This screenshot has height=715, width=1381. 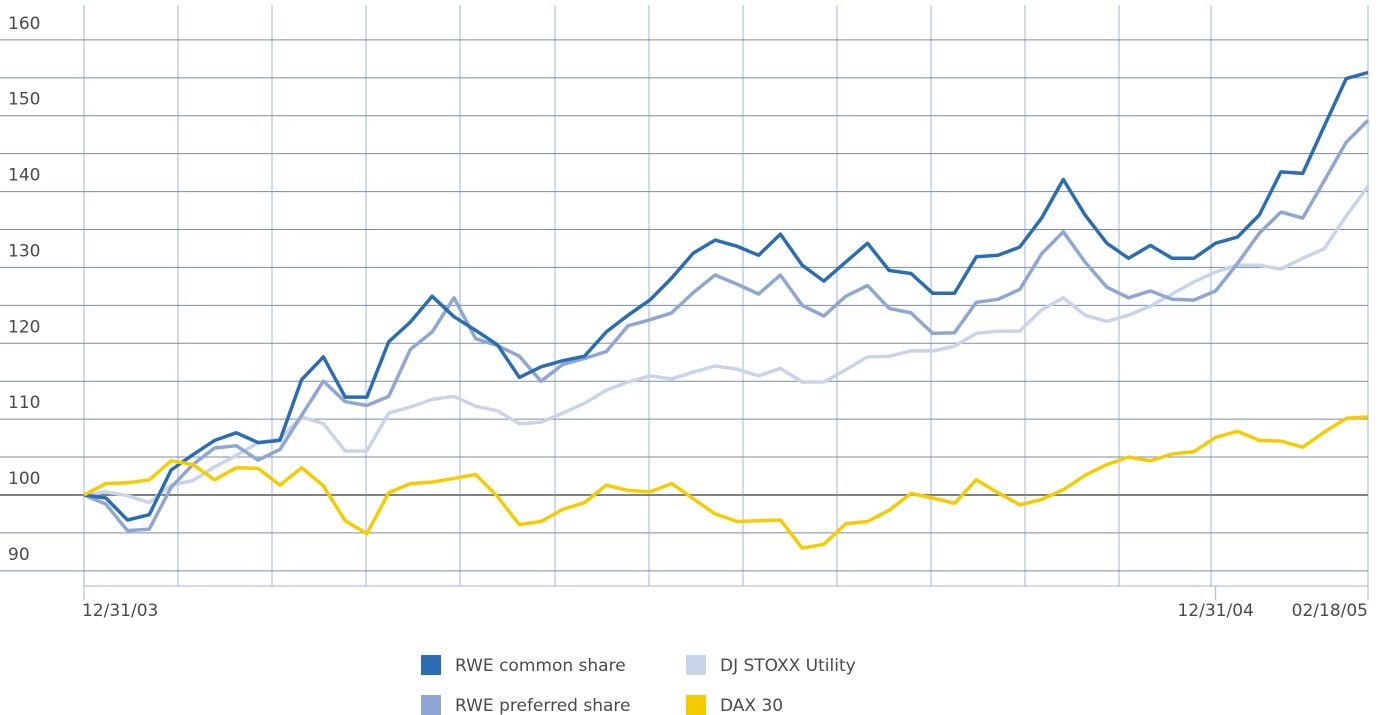 I want to click on legend-label: DJ STOXX Utility, so click(x=788, y=666).